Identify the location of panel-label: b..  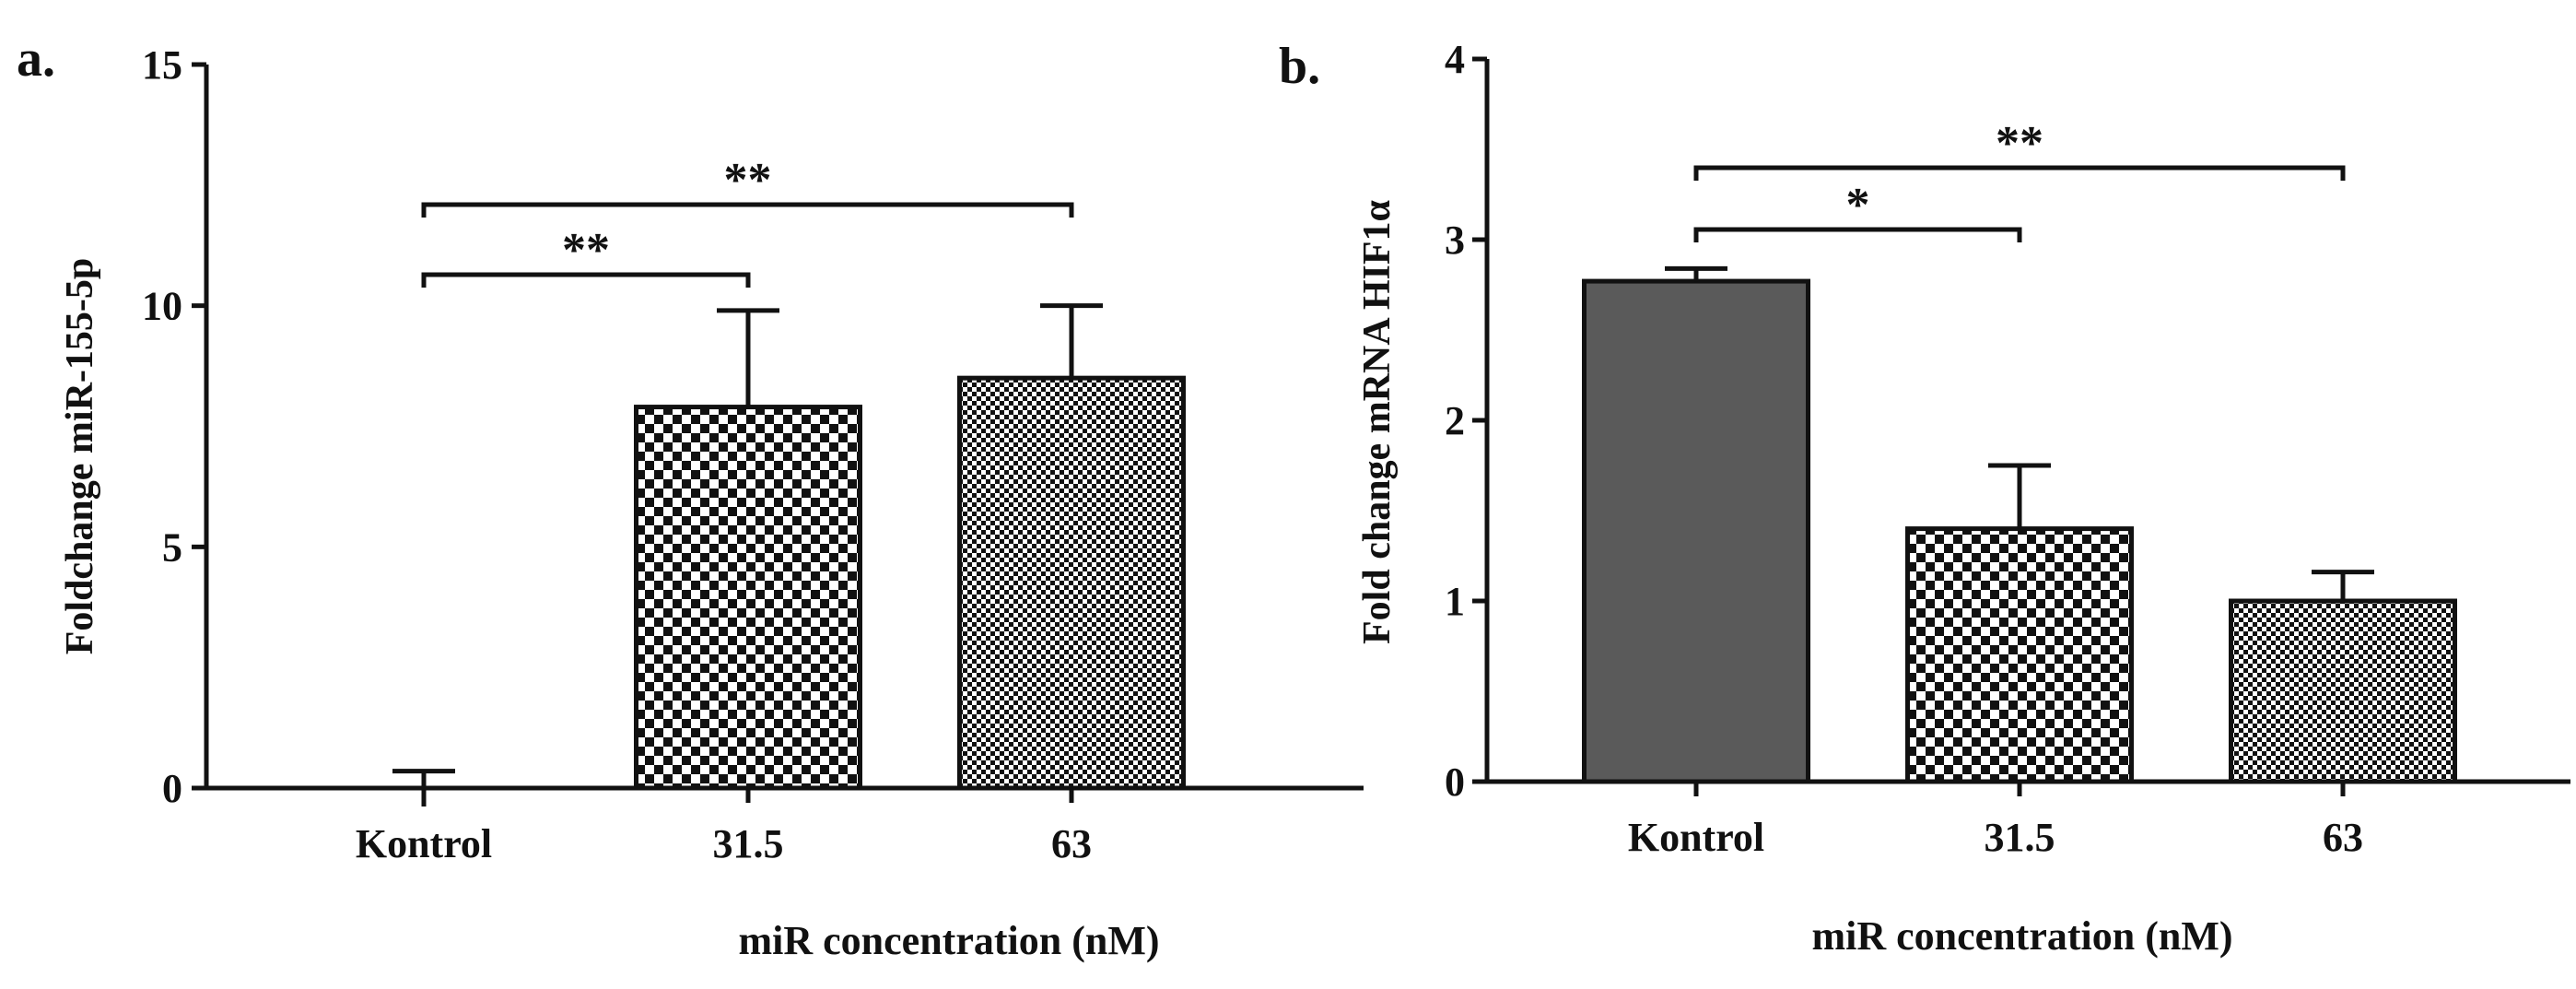
(1299, 66).